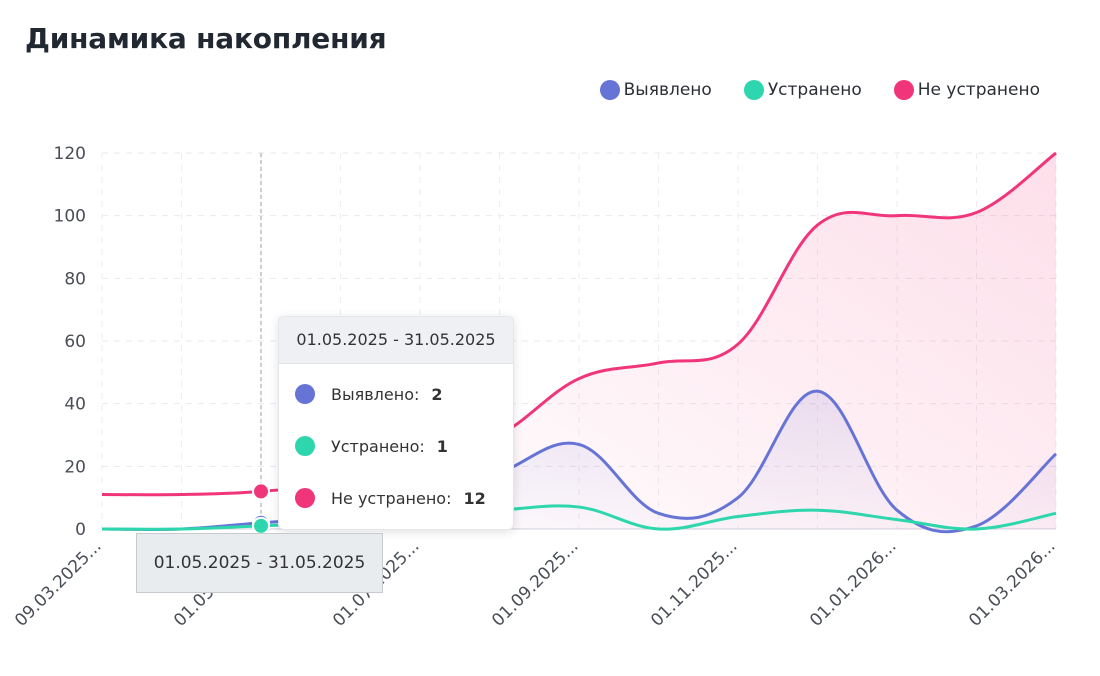 The image size is (1100, 676). What do you see at coordinates (261, 491) in the screenshot?
I see `hover-marker-unfixed` at bounding box center [261, 491].